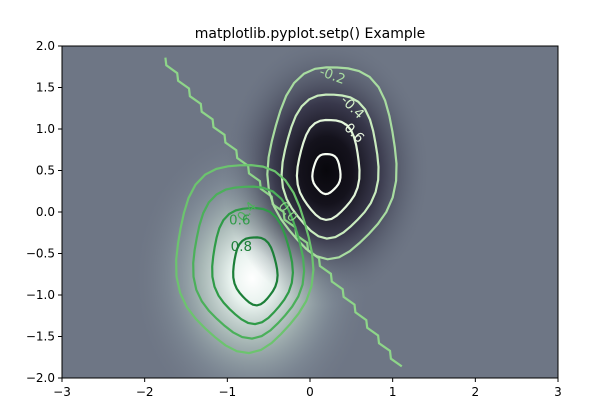 Image resolution: width=596 pixels, height=410 pixels. What do you see at coordinates (310, 392) in the screenshot?
I see `x-tick-label: 0` at bounding box center [310, 392].